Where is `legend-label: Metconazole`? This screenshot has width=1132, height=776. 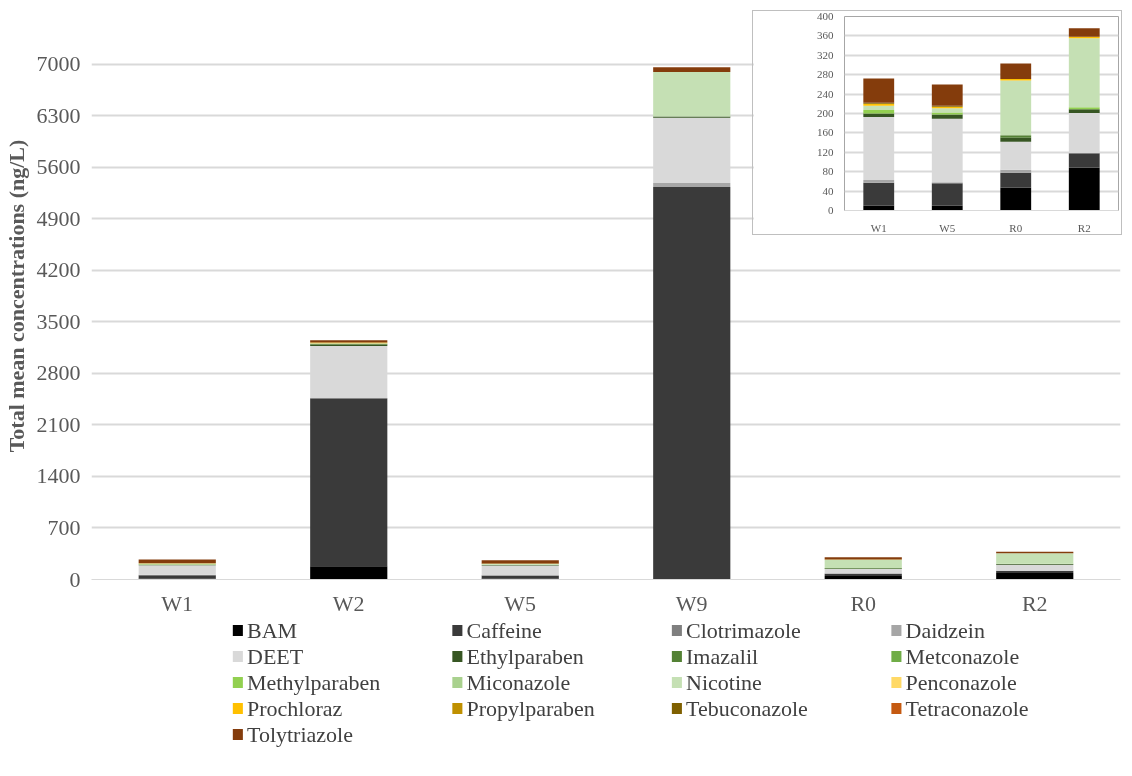
legend-label: Metconazole is located at coordinates (962, 656).